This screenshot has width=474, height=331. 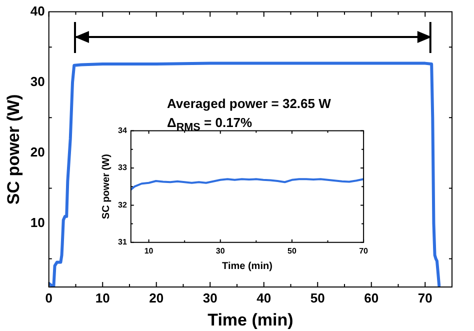 I want to click on y-tick-label: 33, so click(x=123, y=167).